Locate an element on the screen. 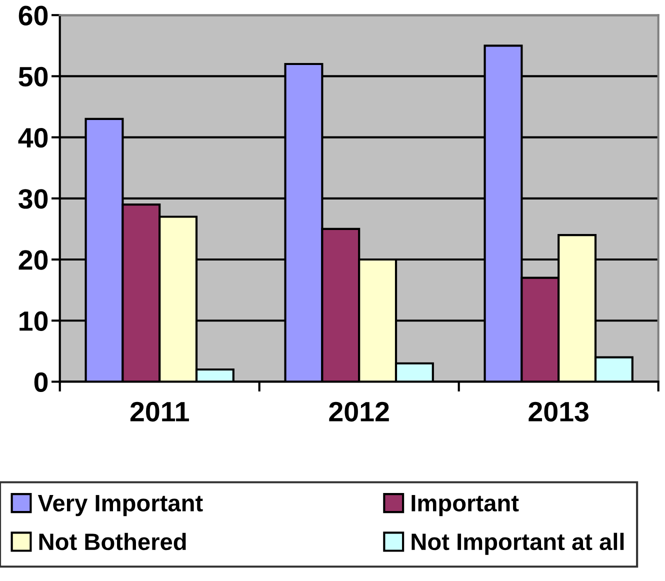 The width and height of the screenshot is (665, 581). x-tick-label: 2011 is located at coordinates (159, 412).